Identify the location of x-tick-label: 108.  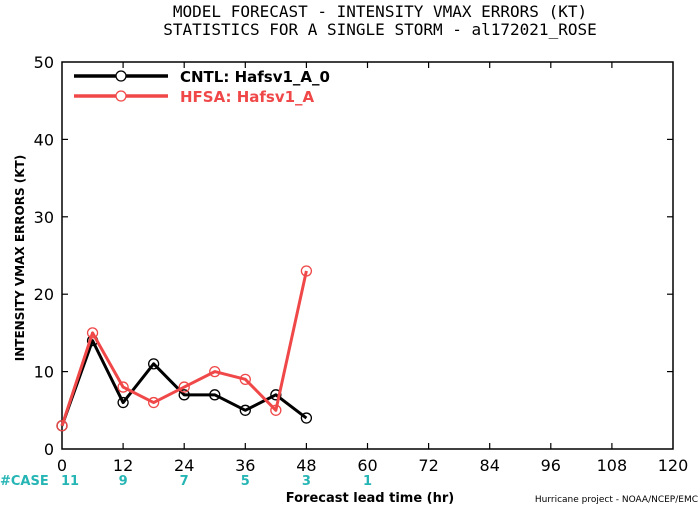
(612, 465).